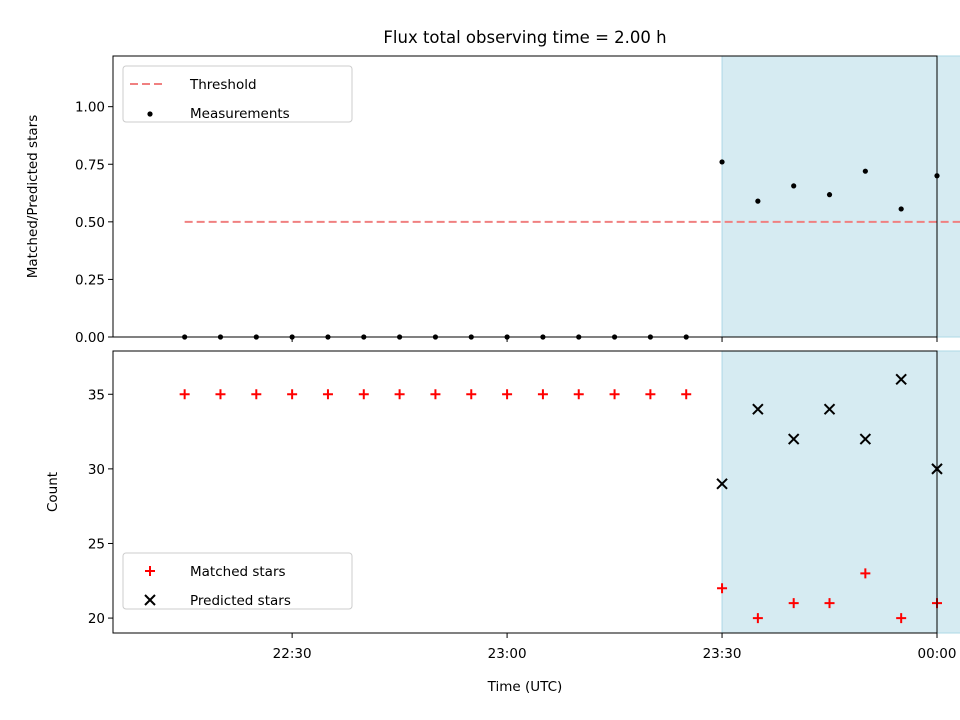 This screenshot has width=960, height=720. Describe the element at coordinates (240, 601) in the screenshot. I see `legend-label: Predicted stars` at that location.